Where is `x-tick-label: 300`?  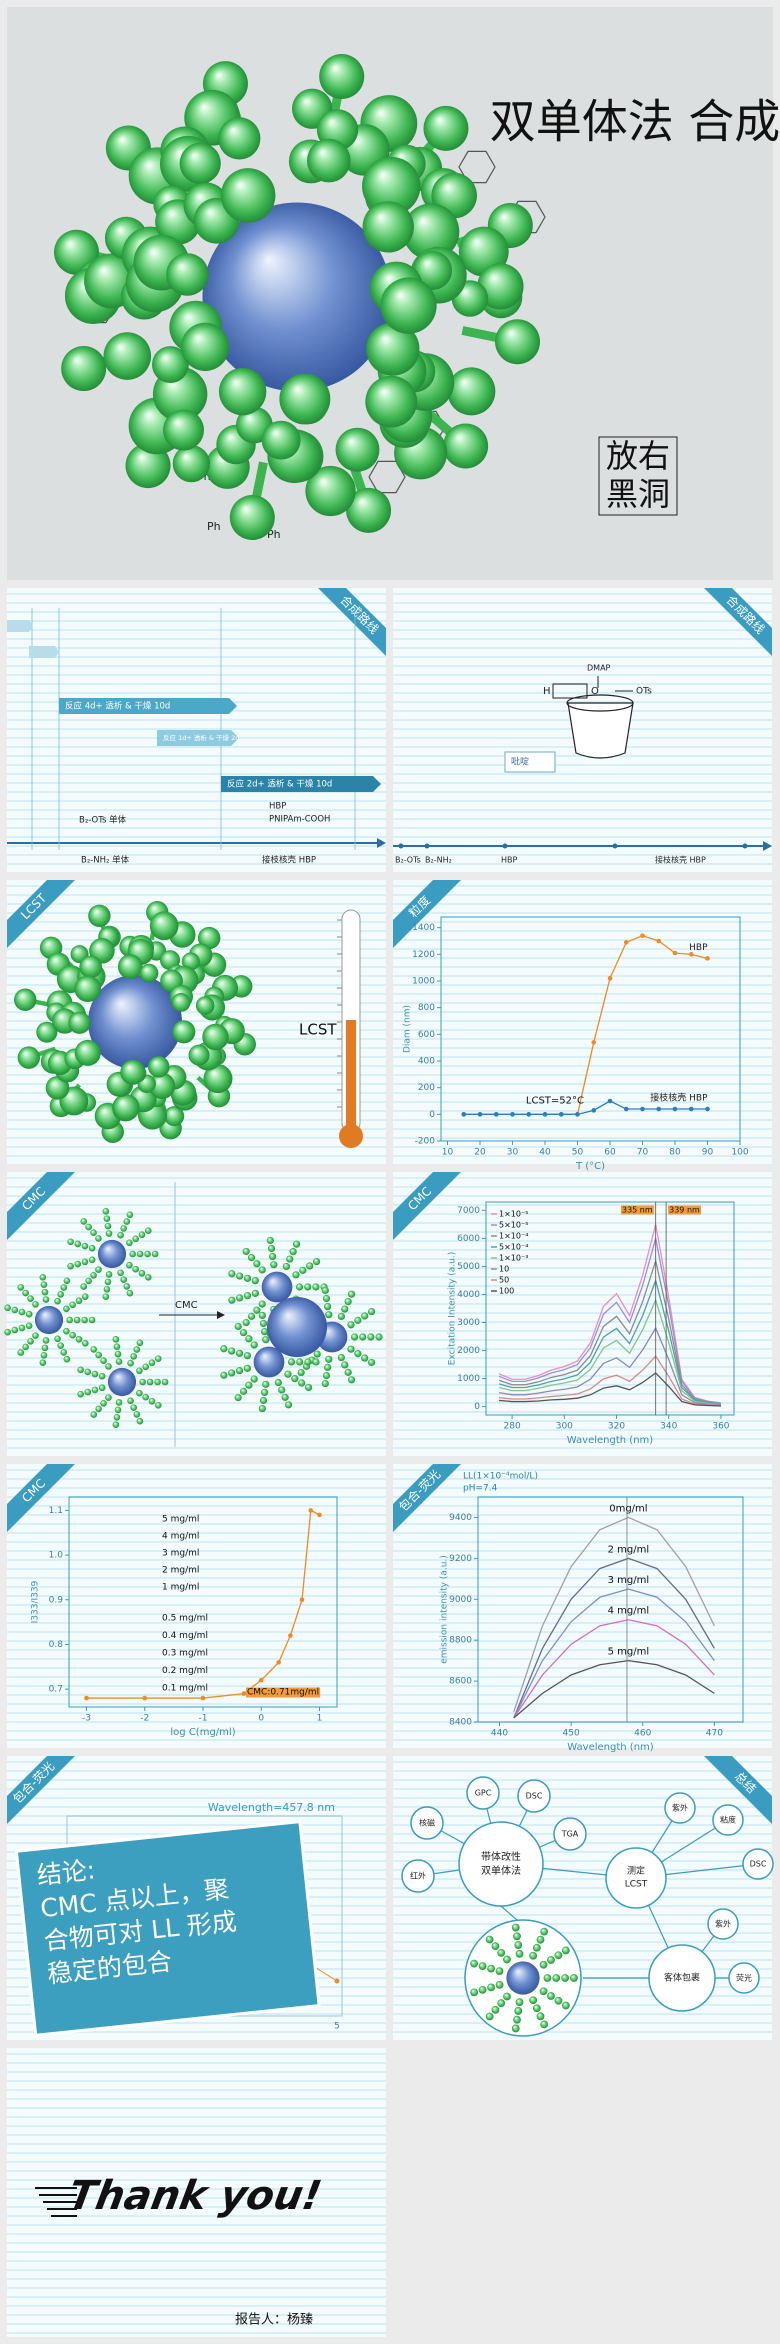
x-tick-label: 300 is located at coordinates (564, 1427).